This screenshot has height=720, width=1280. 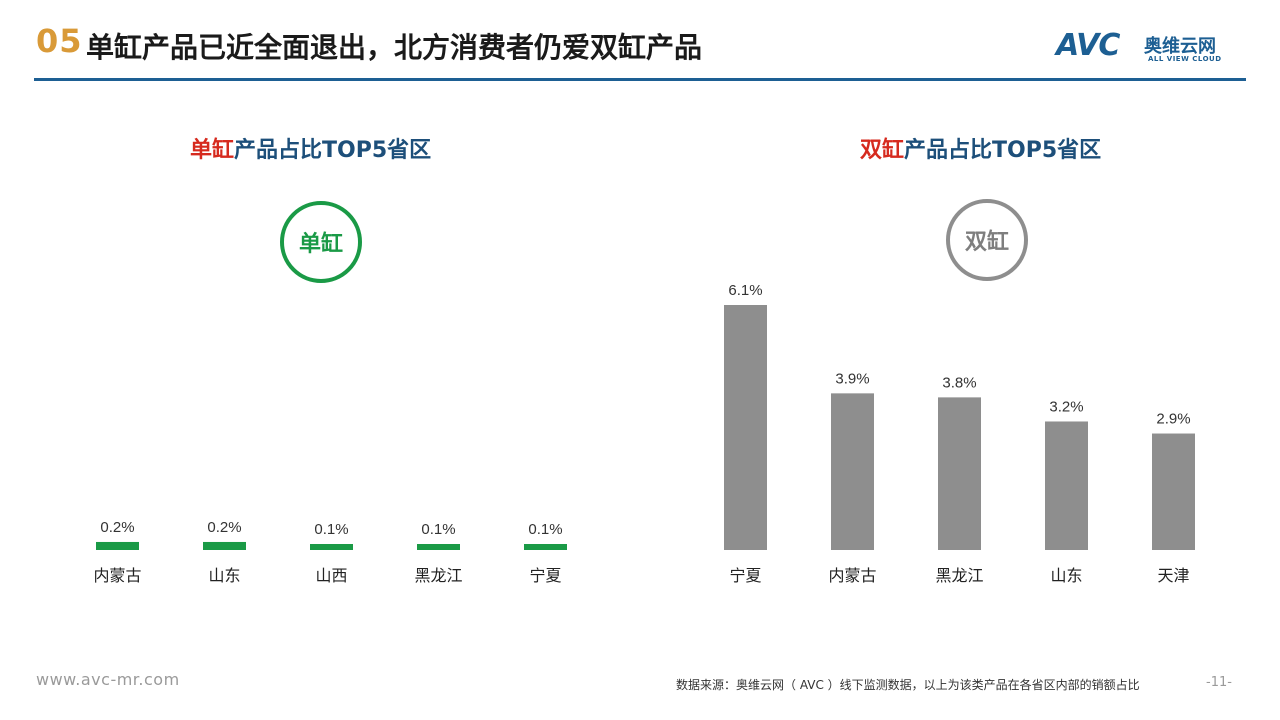 What do you see at coordinates (212, 150) in the screenshot?
I see `left-title-highlight: 单缸` at bounding box center [212, 150].